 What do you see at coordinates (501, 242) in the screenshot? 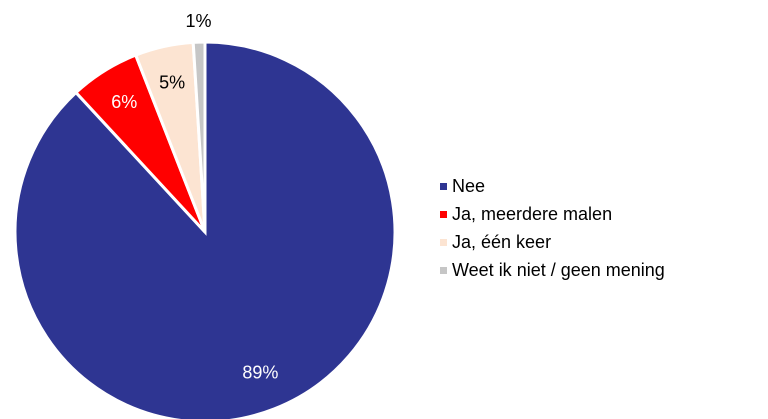
I see `legend-label: Ja, één keer` at bounding box center [501, 242].